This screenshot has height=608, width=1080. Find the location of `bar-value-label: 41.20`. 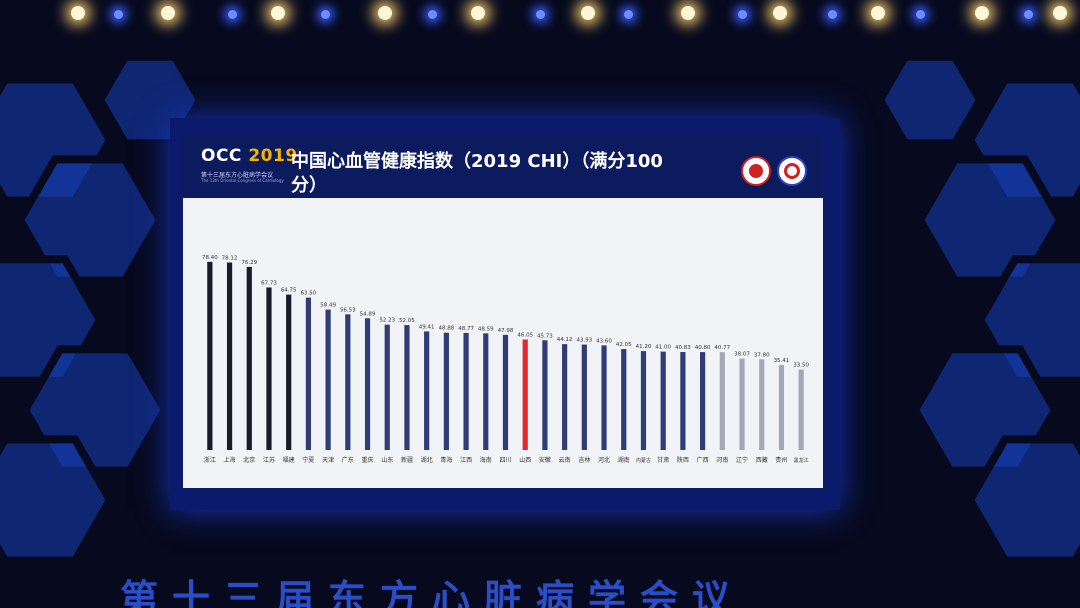

bar-value-label: 41.20 is located at coordinates (644, 347).